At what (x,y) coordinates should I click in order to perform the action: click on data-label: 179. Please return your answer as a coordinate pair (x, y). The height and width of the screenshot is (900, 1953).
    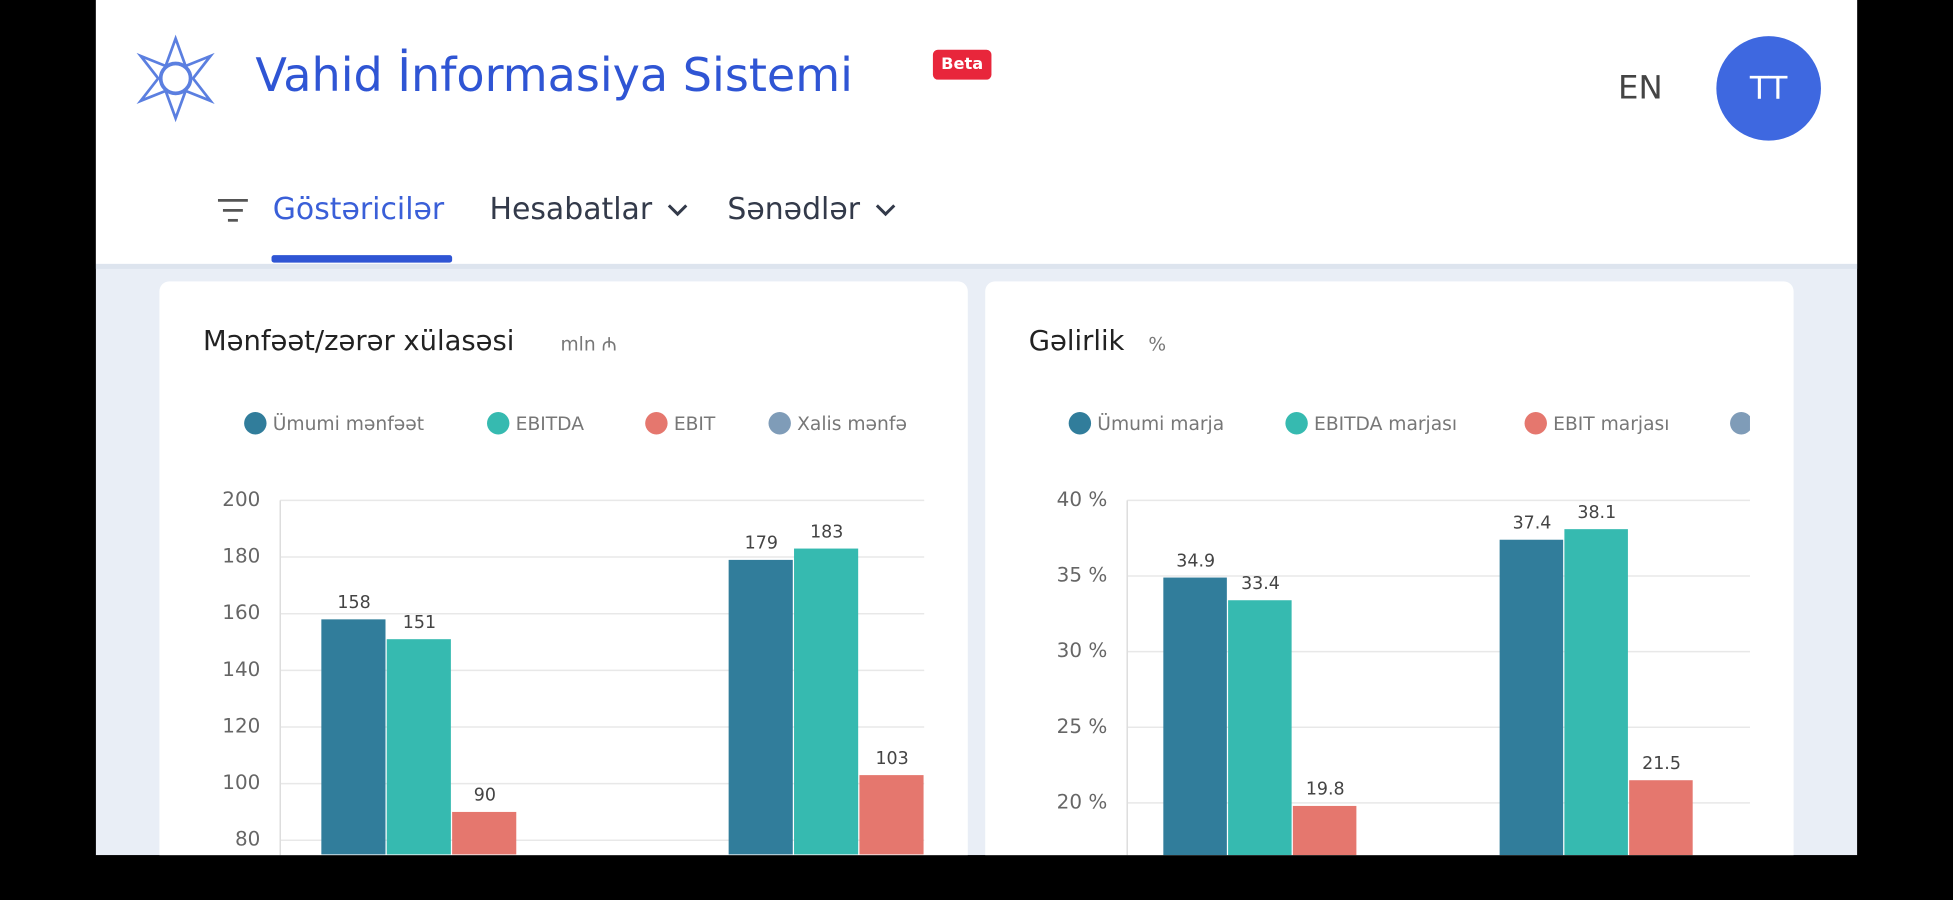
    Looking at the image, I should click on (761, 544).